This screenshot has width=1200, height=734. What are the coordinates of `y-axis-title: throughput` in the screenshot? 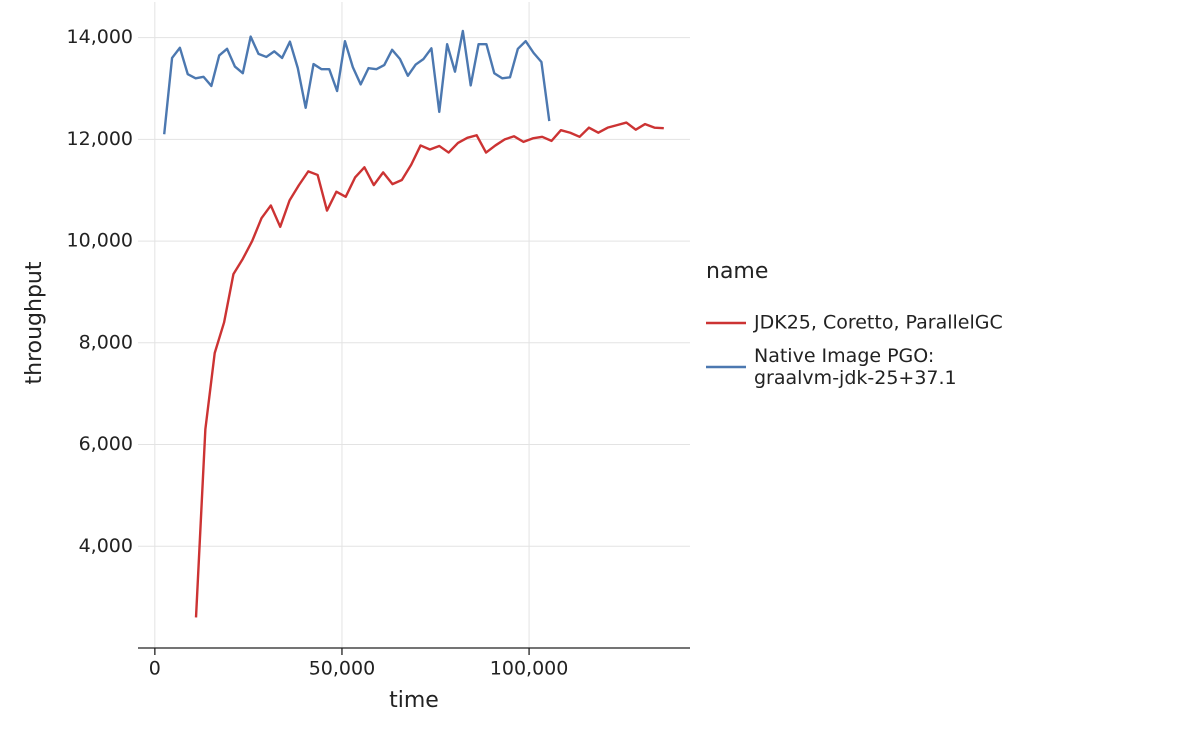 It's located at (34, 322).